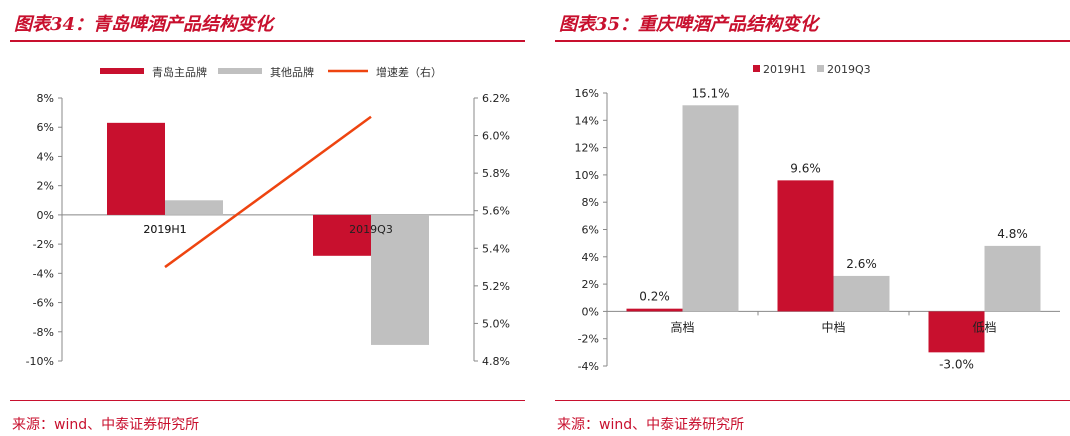 The width and height of the screenshot is (1070, 436). What do you see at coordinates (45, 156) in the screenshot?
I see `y-tick-label-left: 4%` at bounding box center [45, 156].